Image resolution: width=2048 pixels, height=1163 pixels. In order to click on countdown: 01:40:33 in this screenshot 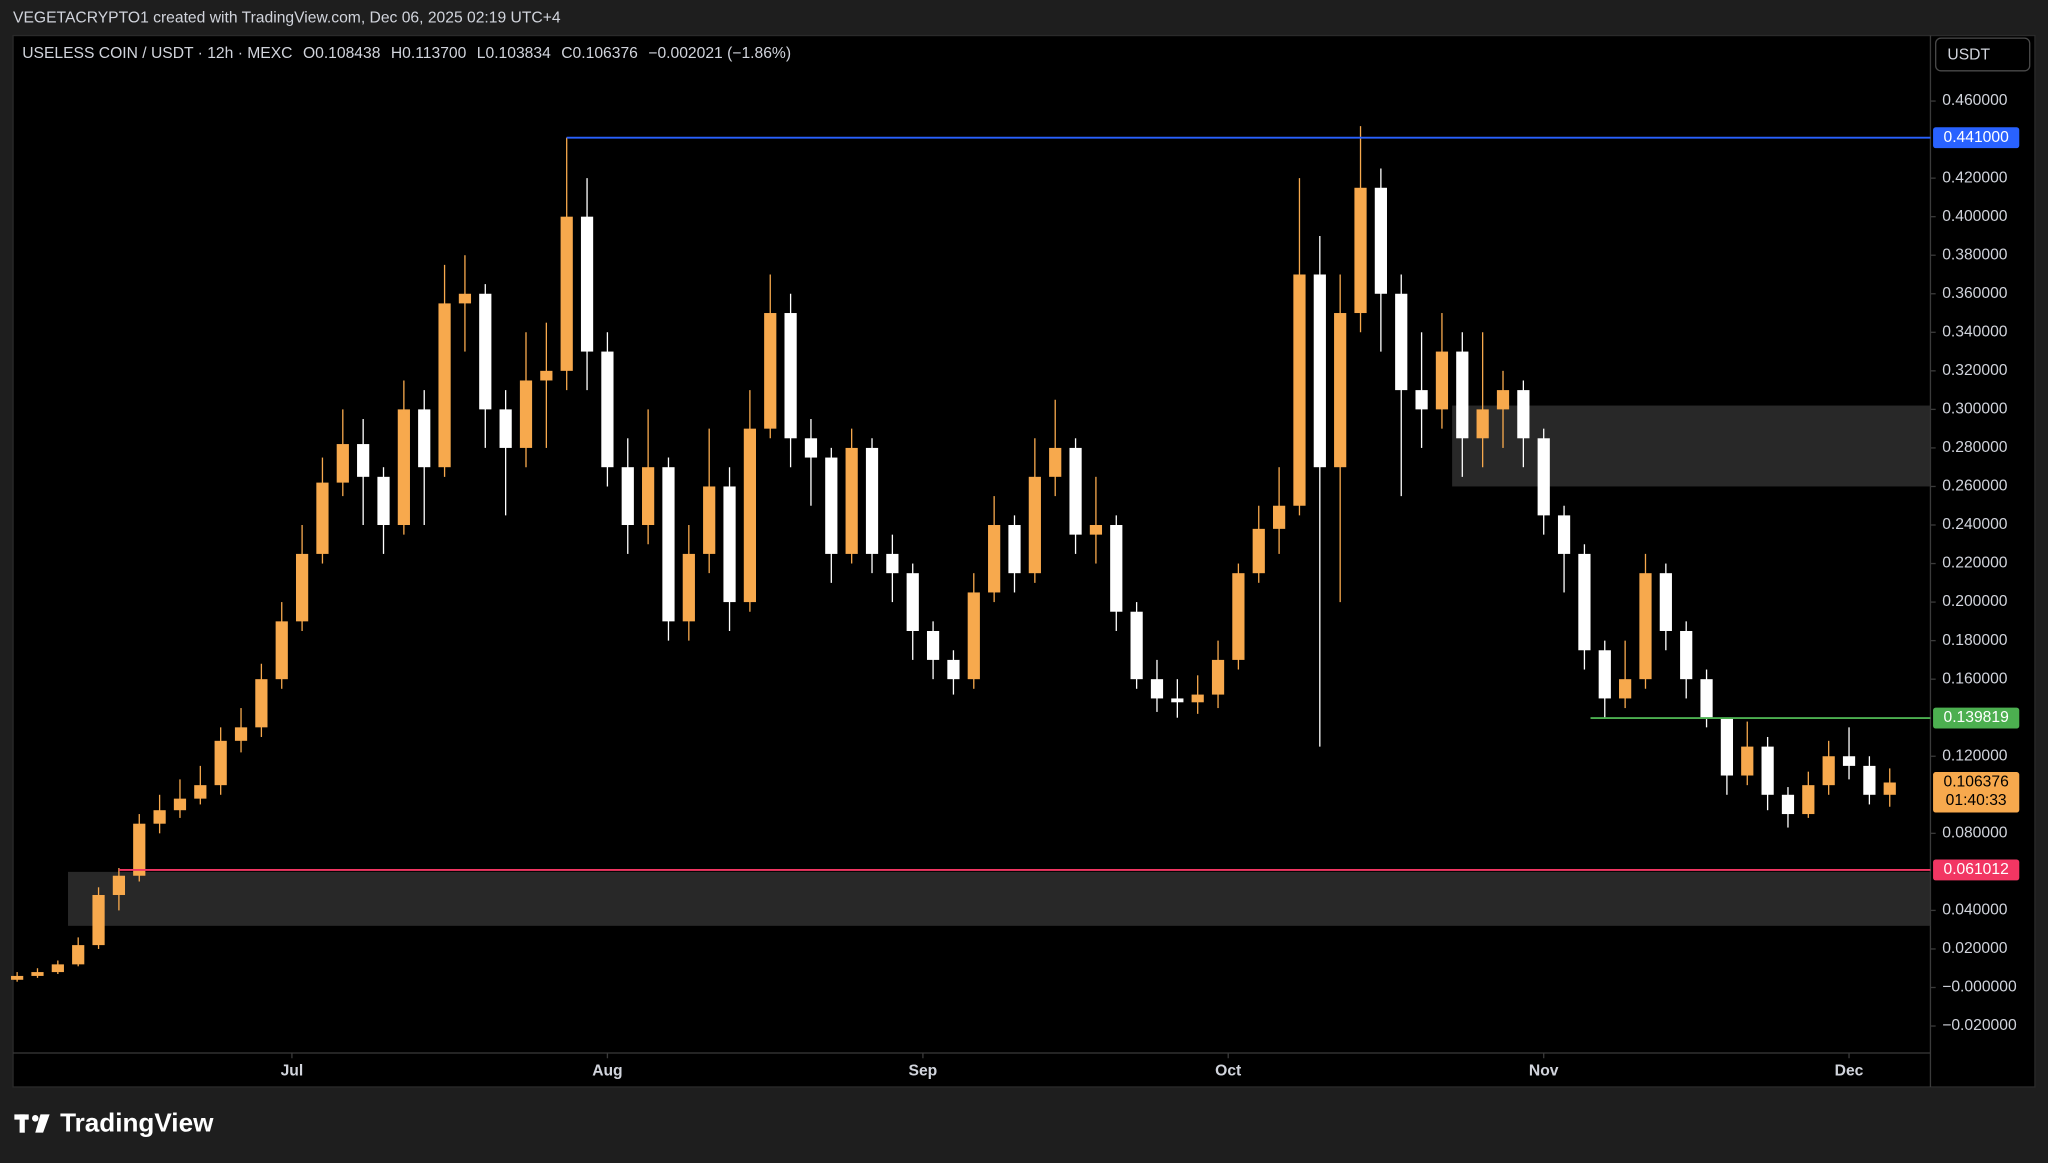, I will do `click(1976, 800)`.